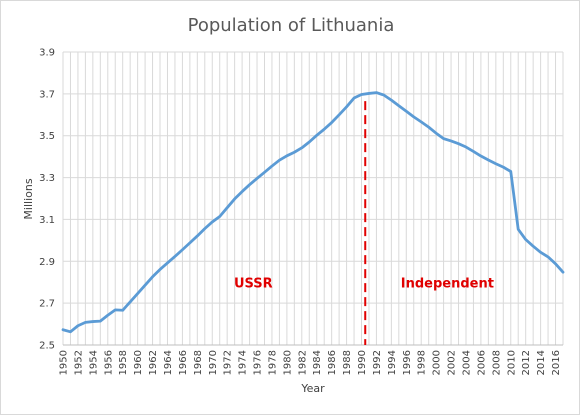  I want to click on x-tick-label: 1956, so click(108, 362).